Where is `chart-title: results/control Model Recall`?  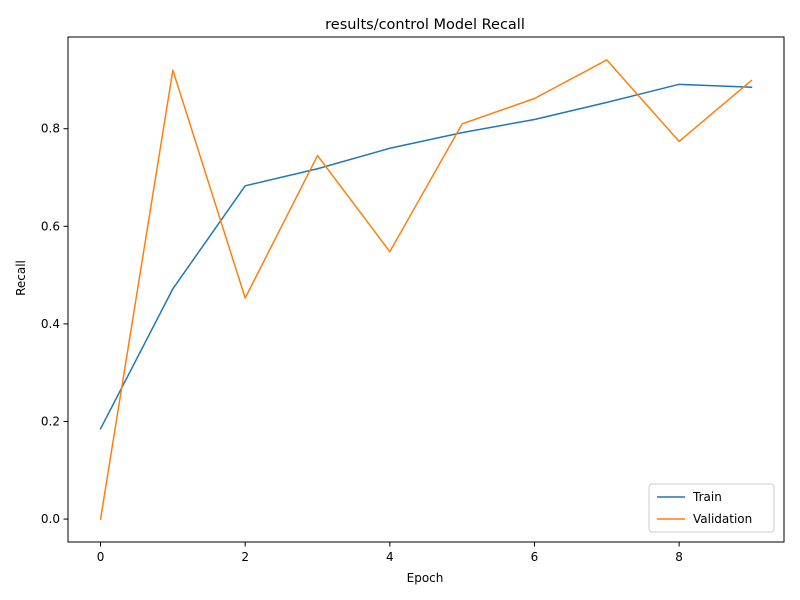 chart-title: results/control Model Recall is located at coordinates (425, 25).